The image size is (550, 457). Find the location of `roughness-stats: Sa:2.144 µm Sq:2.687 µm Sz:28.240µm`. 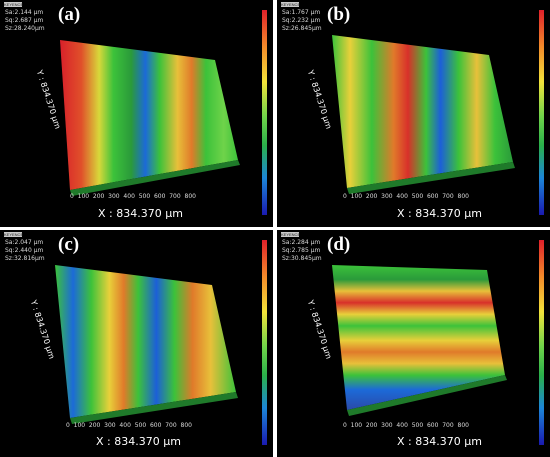

roughness-stats: Sa:2.144 µm Sq:2.687 µm Sz:28.240µm is located at coordinates (25, 21).